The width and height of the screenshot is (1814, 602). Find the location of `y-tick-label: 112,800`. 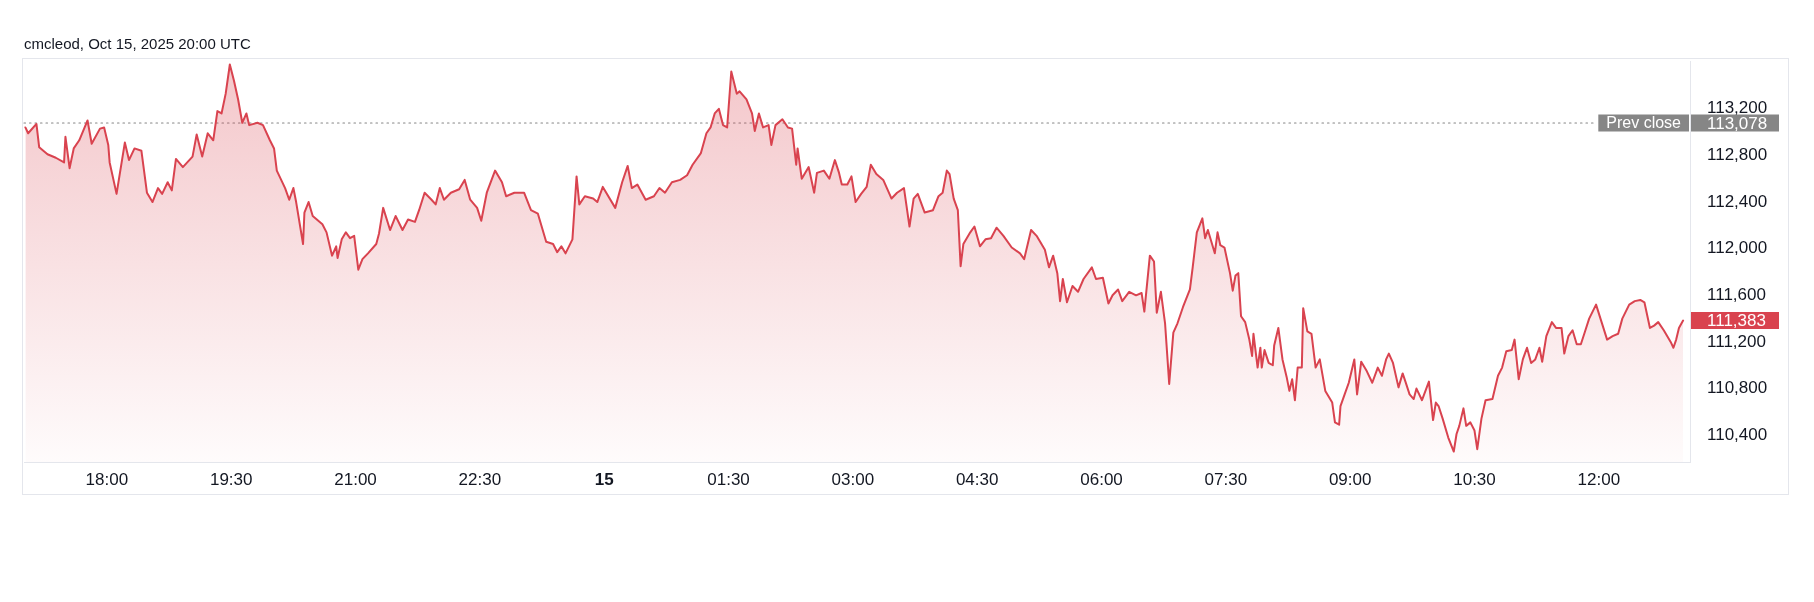

y-tick-label: 112,800 is located at coordinates (1737, 155).